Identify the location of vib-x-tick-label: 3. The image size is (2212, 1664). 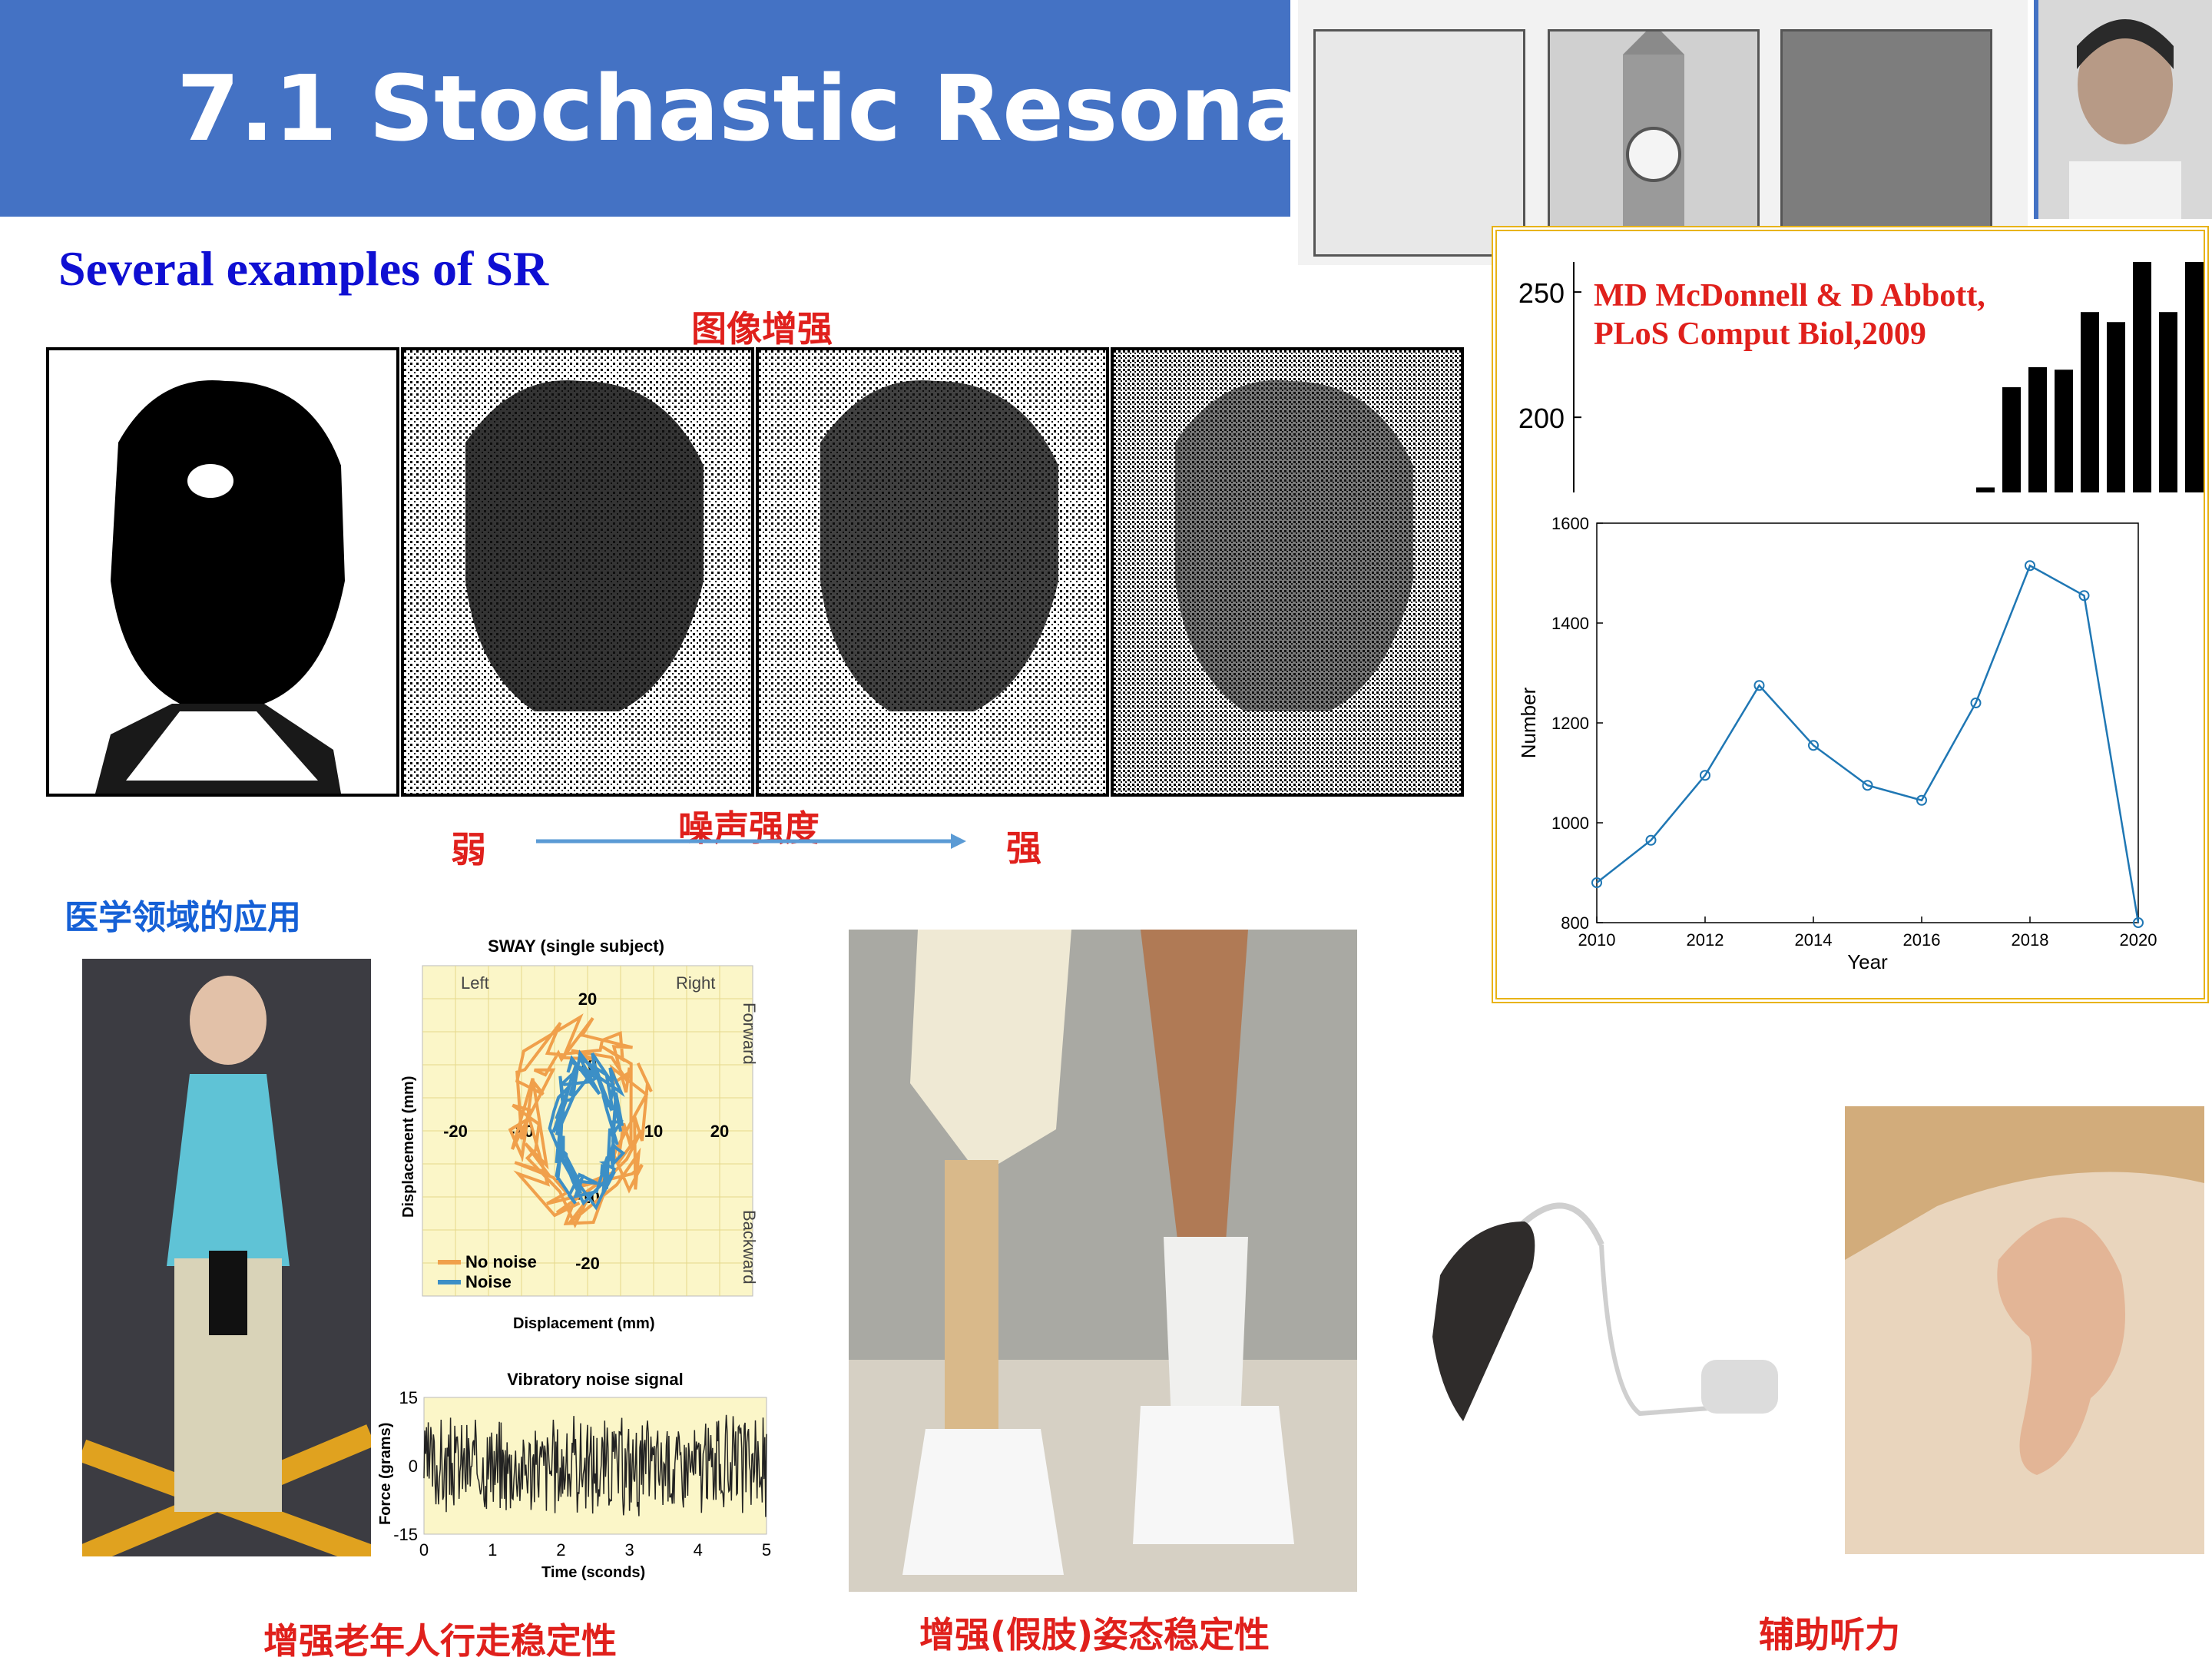
(629, 1550).